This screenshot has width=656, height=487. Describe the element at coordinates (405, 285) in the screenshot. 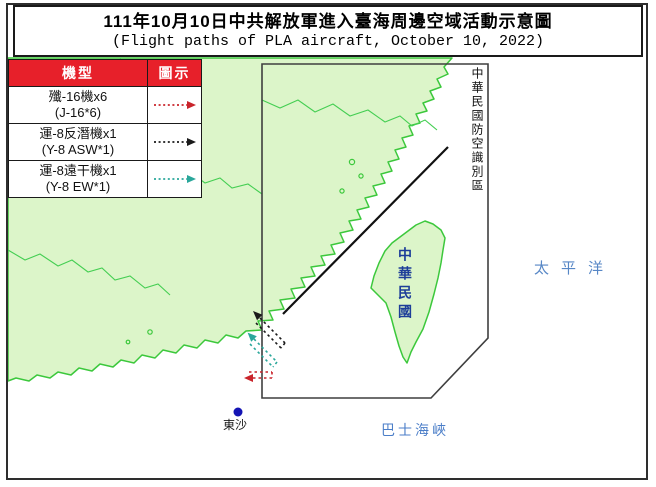

I see `taiwan-label: 中華民國` at that location.